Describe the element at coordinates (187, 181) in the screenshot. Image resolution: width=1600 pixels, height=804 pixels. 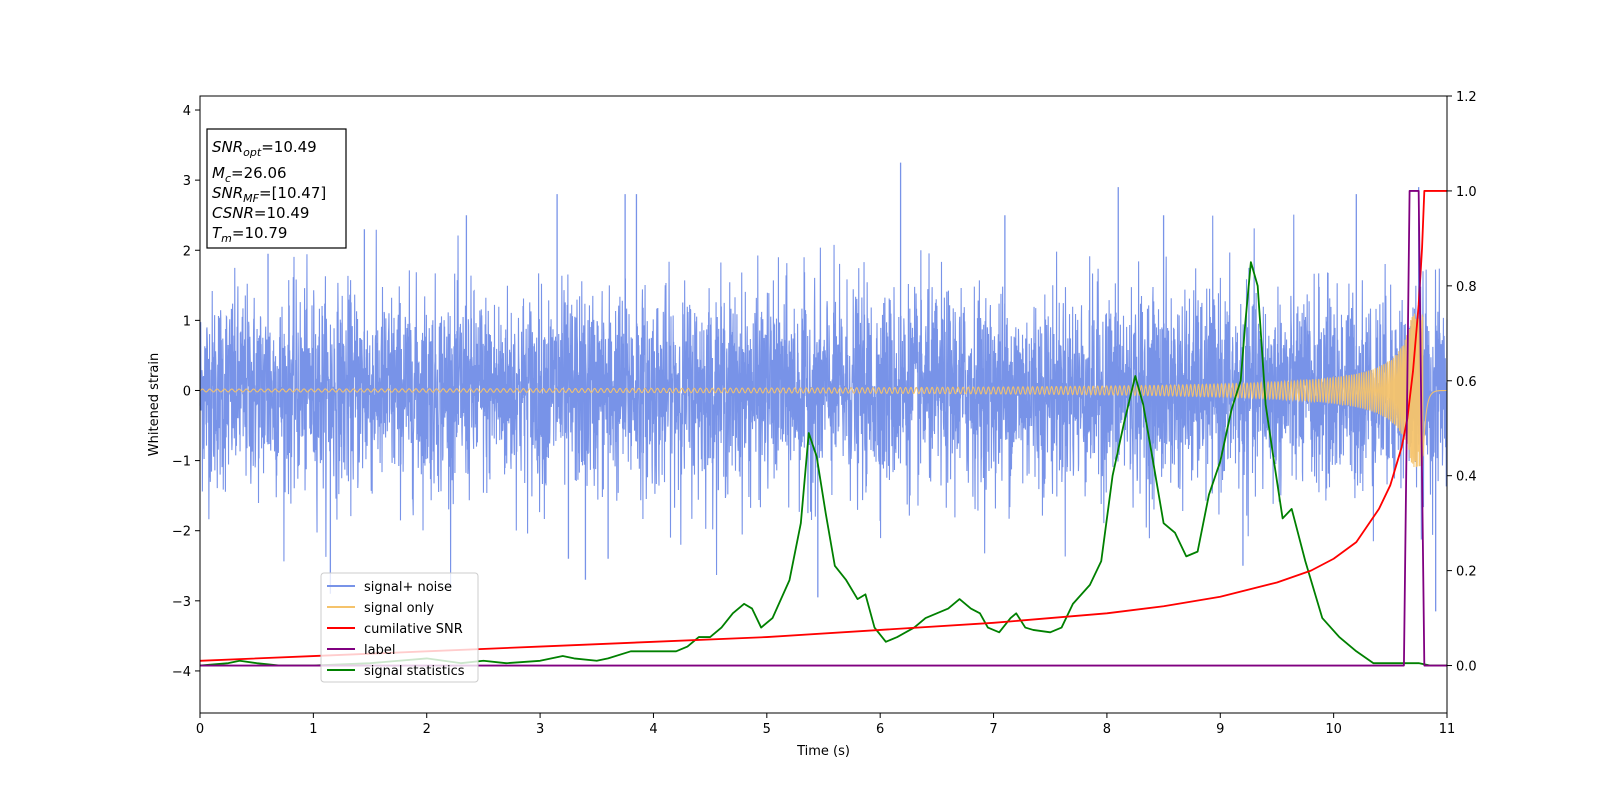
I see `y-tick-label: 3` at that location.